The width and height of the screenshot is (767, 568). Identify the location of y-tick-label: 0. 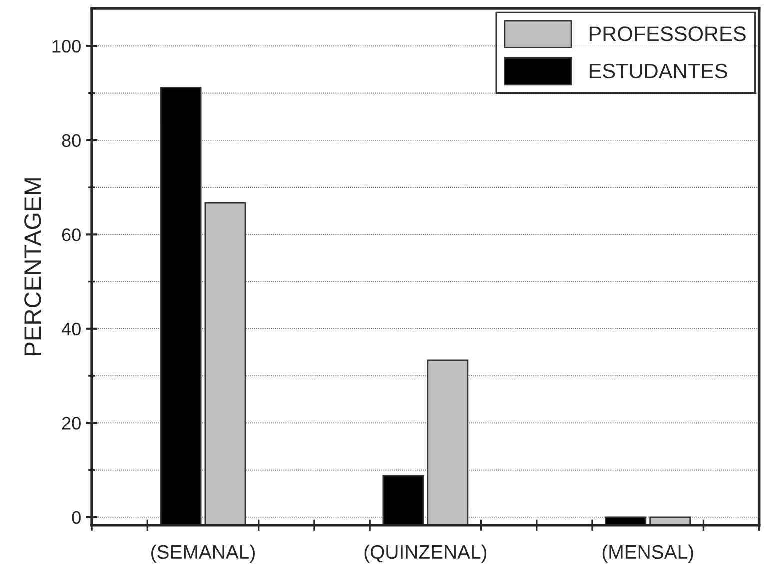
(76, 517).